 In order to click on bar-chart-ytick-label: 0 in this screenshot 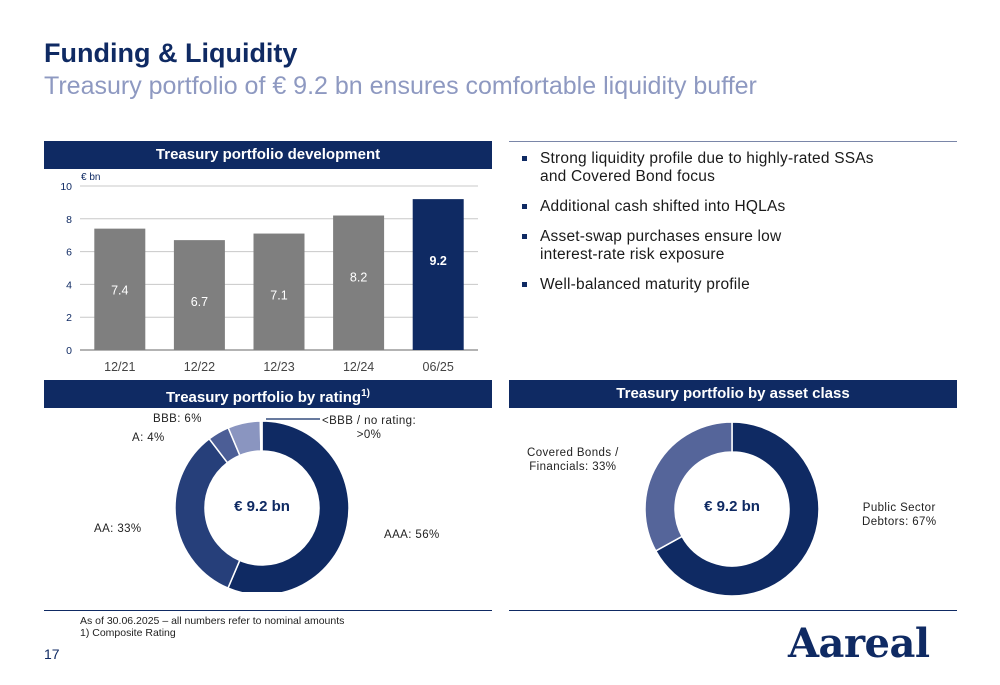, I will do `click(69, 351)`.